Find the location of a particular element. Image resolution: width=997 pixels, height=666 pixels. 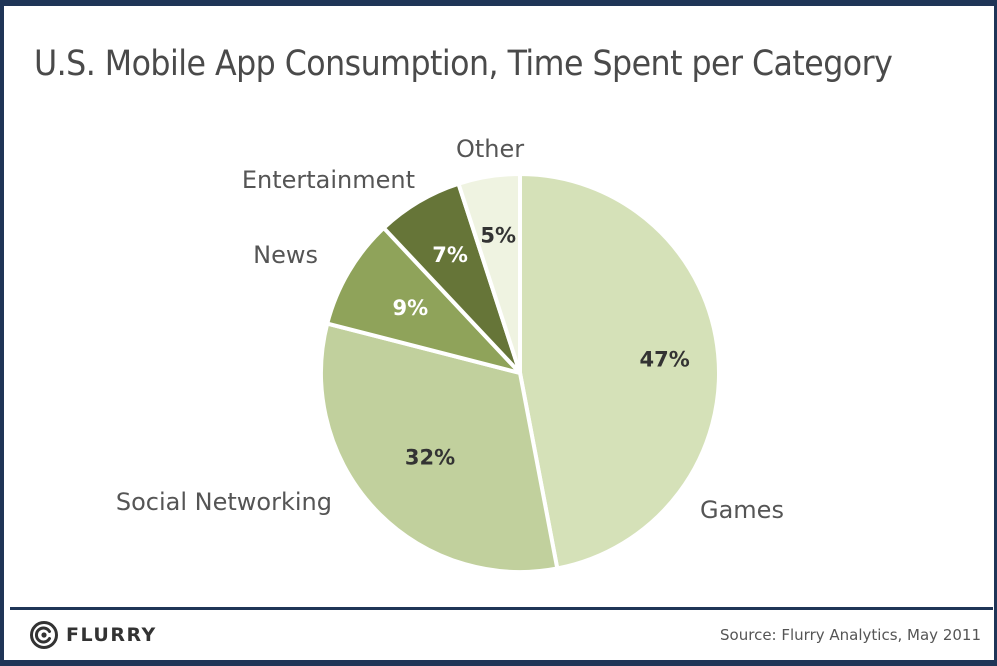

pie-category-label-social-networking: Social Networking is located at coordinates (224, 502).